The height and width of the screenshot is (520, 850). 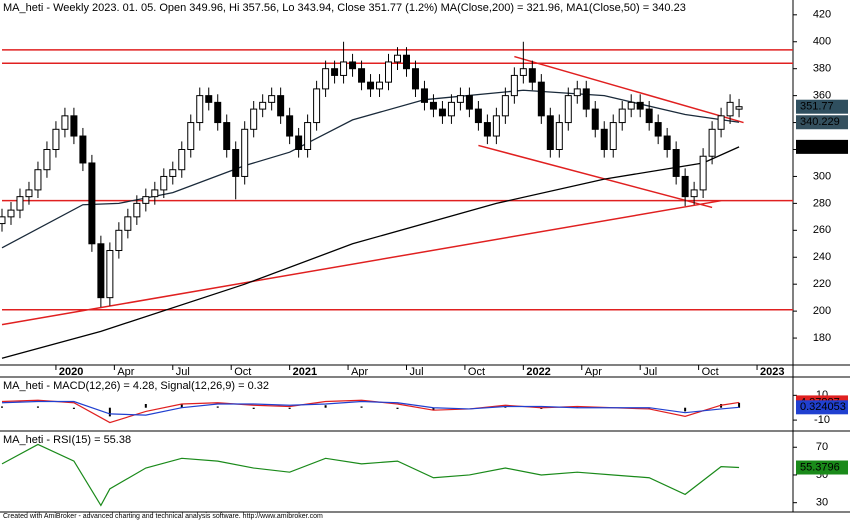 What do you see at coordinates (822, 203) in the screenshot?
I see `y-tick-label: 280` at bounding box center [822, 203].